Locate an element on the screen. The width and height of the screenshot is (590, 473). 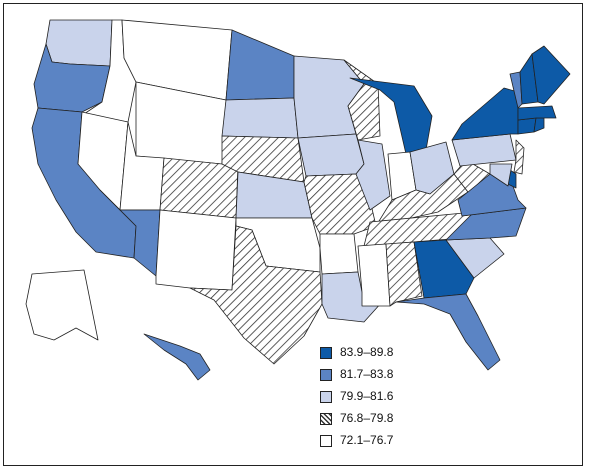
state-ny is located at coordinates (485, 114).